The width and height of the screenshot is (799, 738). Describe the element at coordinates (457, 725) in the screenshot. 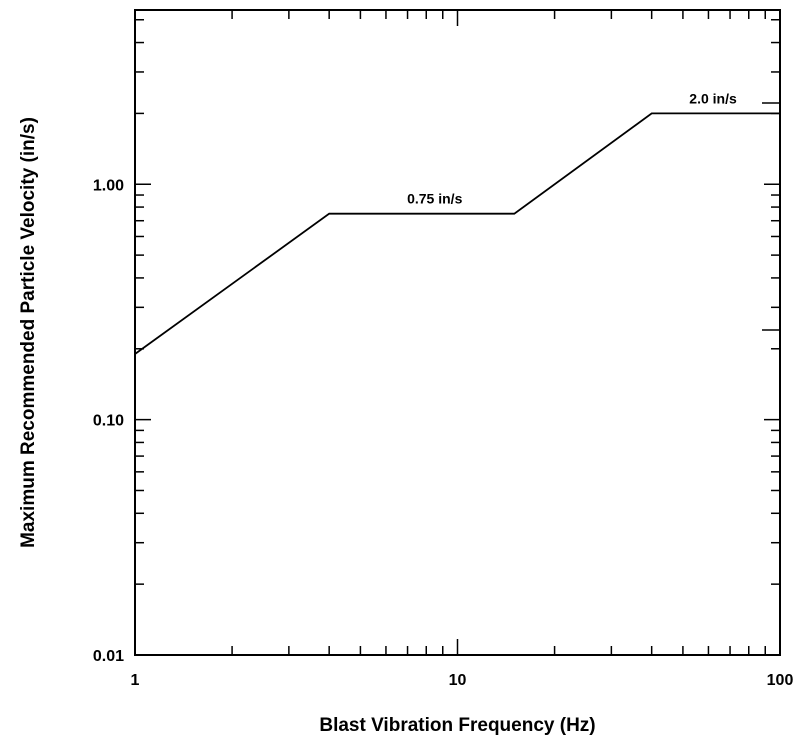

I see `x-axis-title: Blast Vibration Frequency (Hz)` at that location.